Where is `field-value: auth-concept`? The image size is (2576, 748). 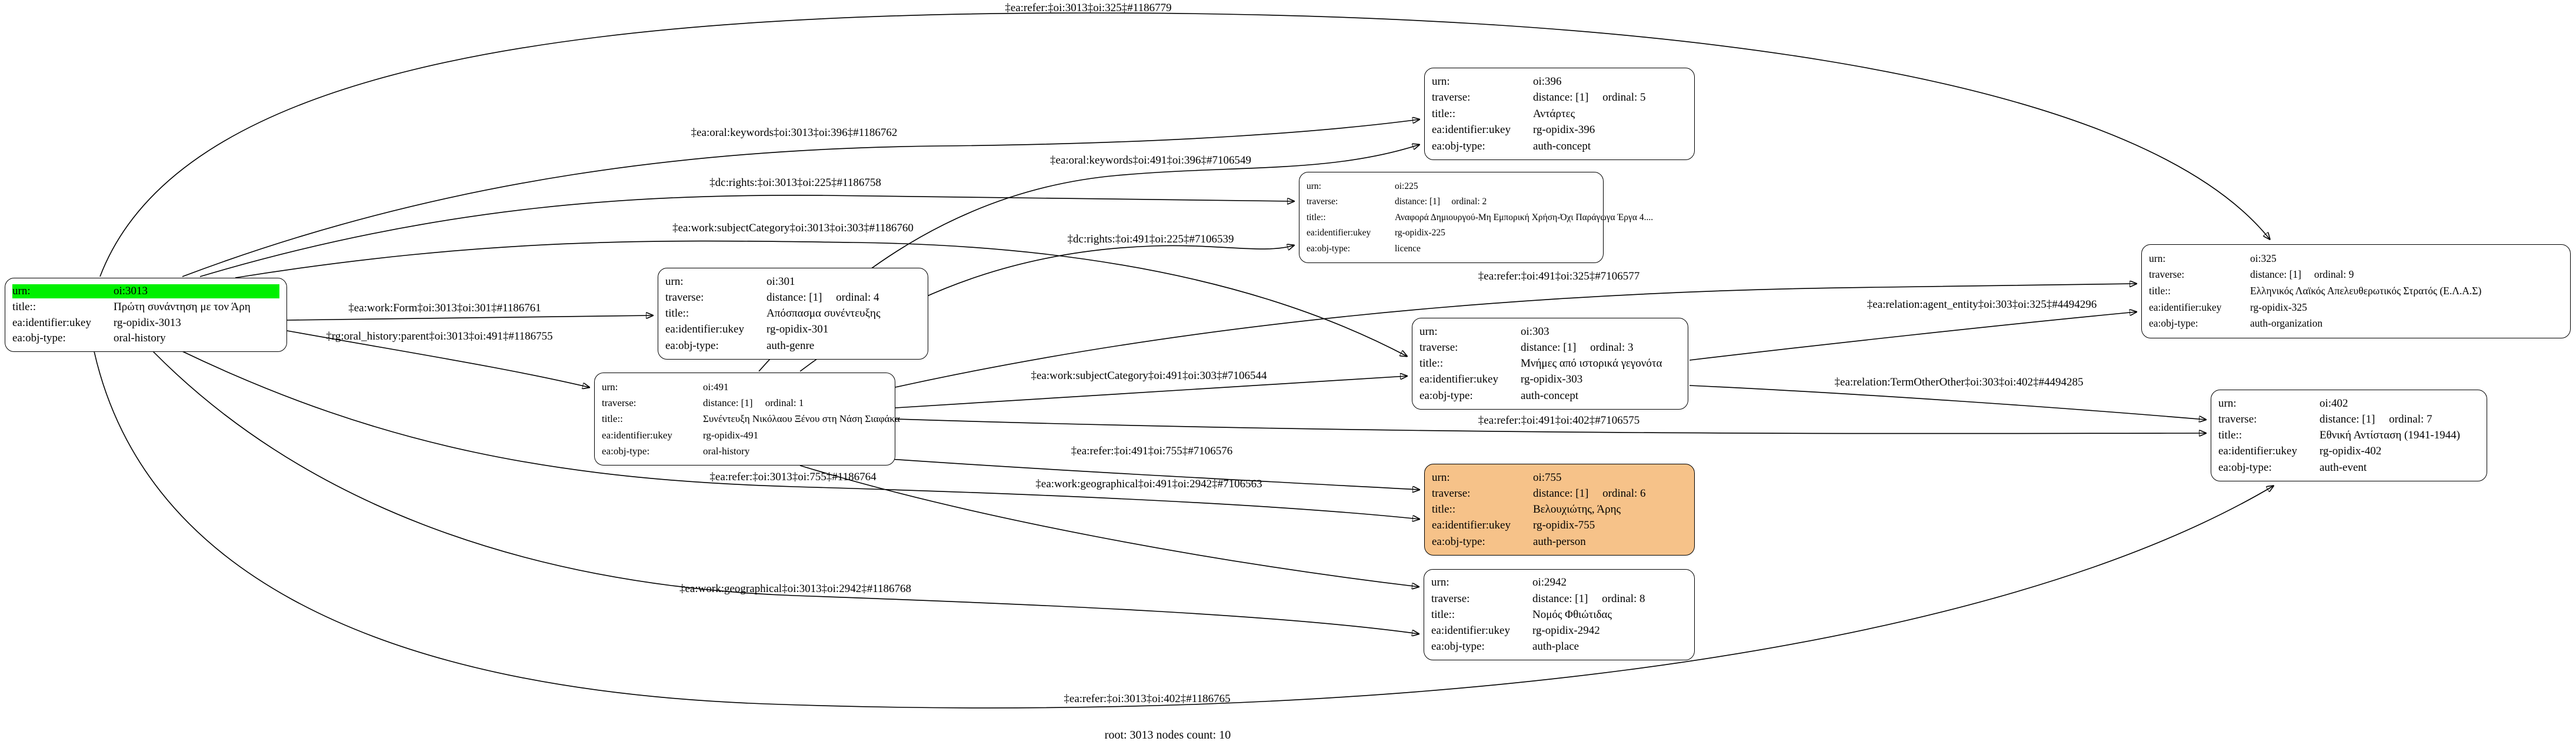
field-value: auth-concept is located at coordinates (1562, 145).